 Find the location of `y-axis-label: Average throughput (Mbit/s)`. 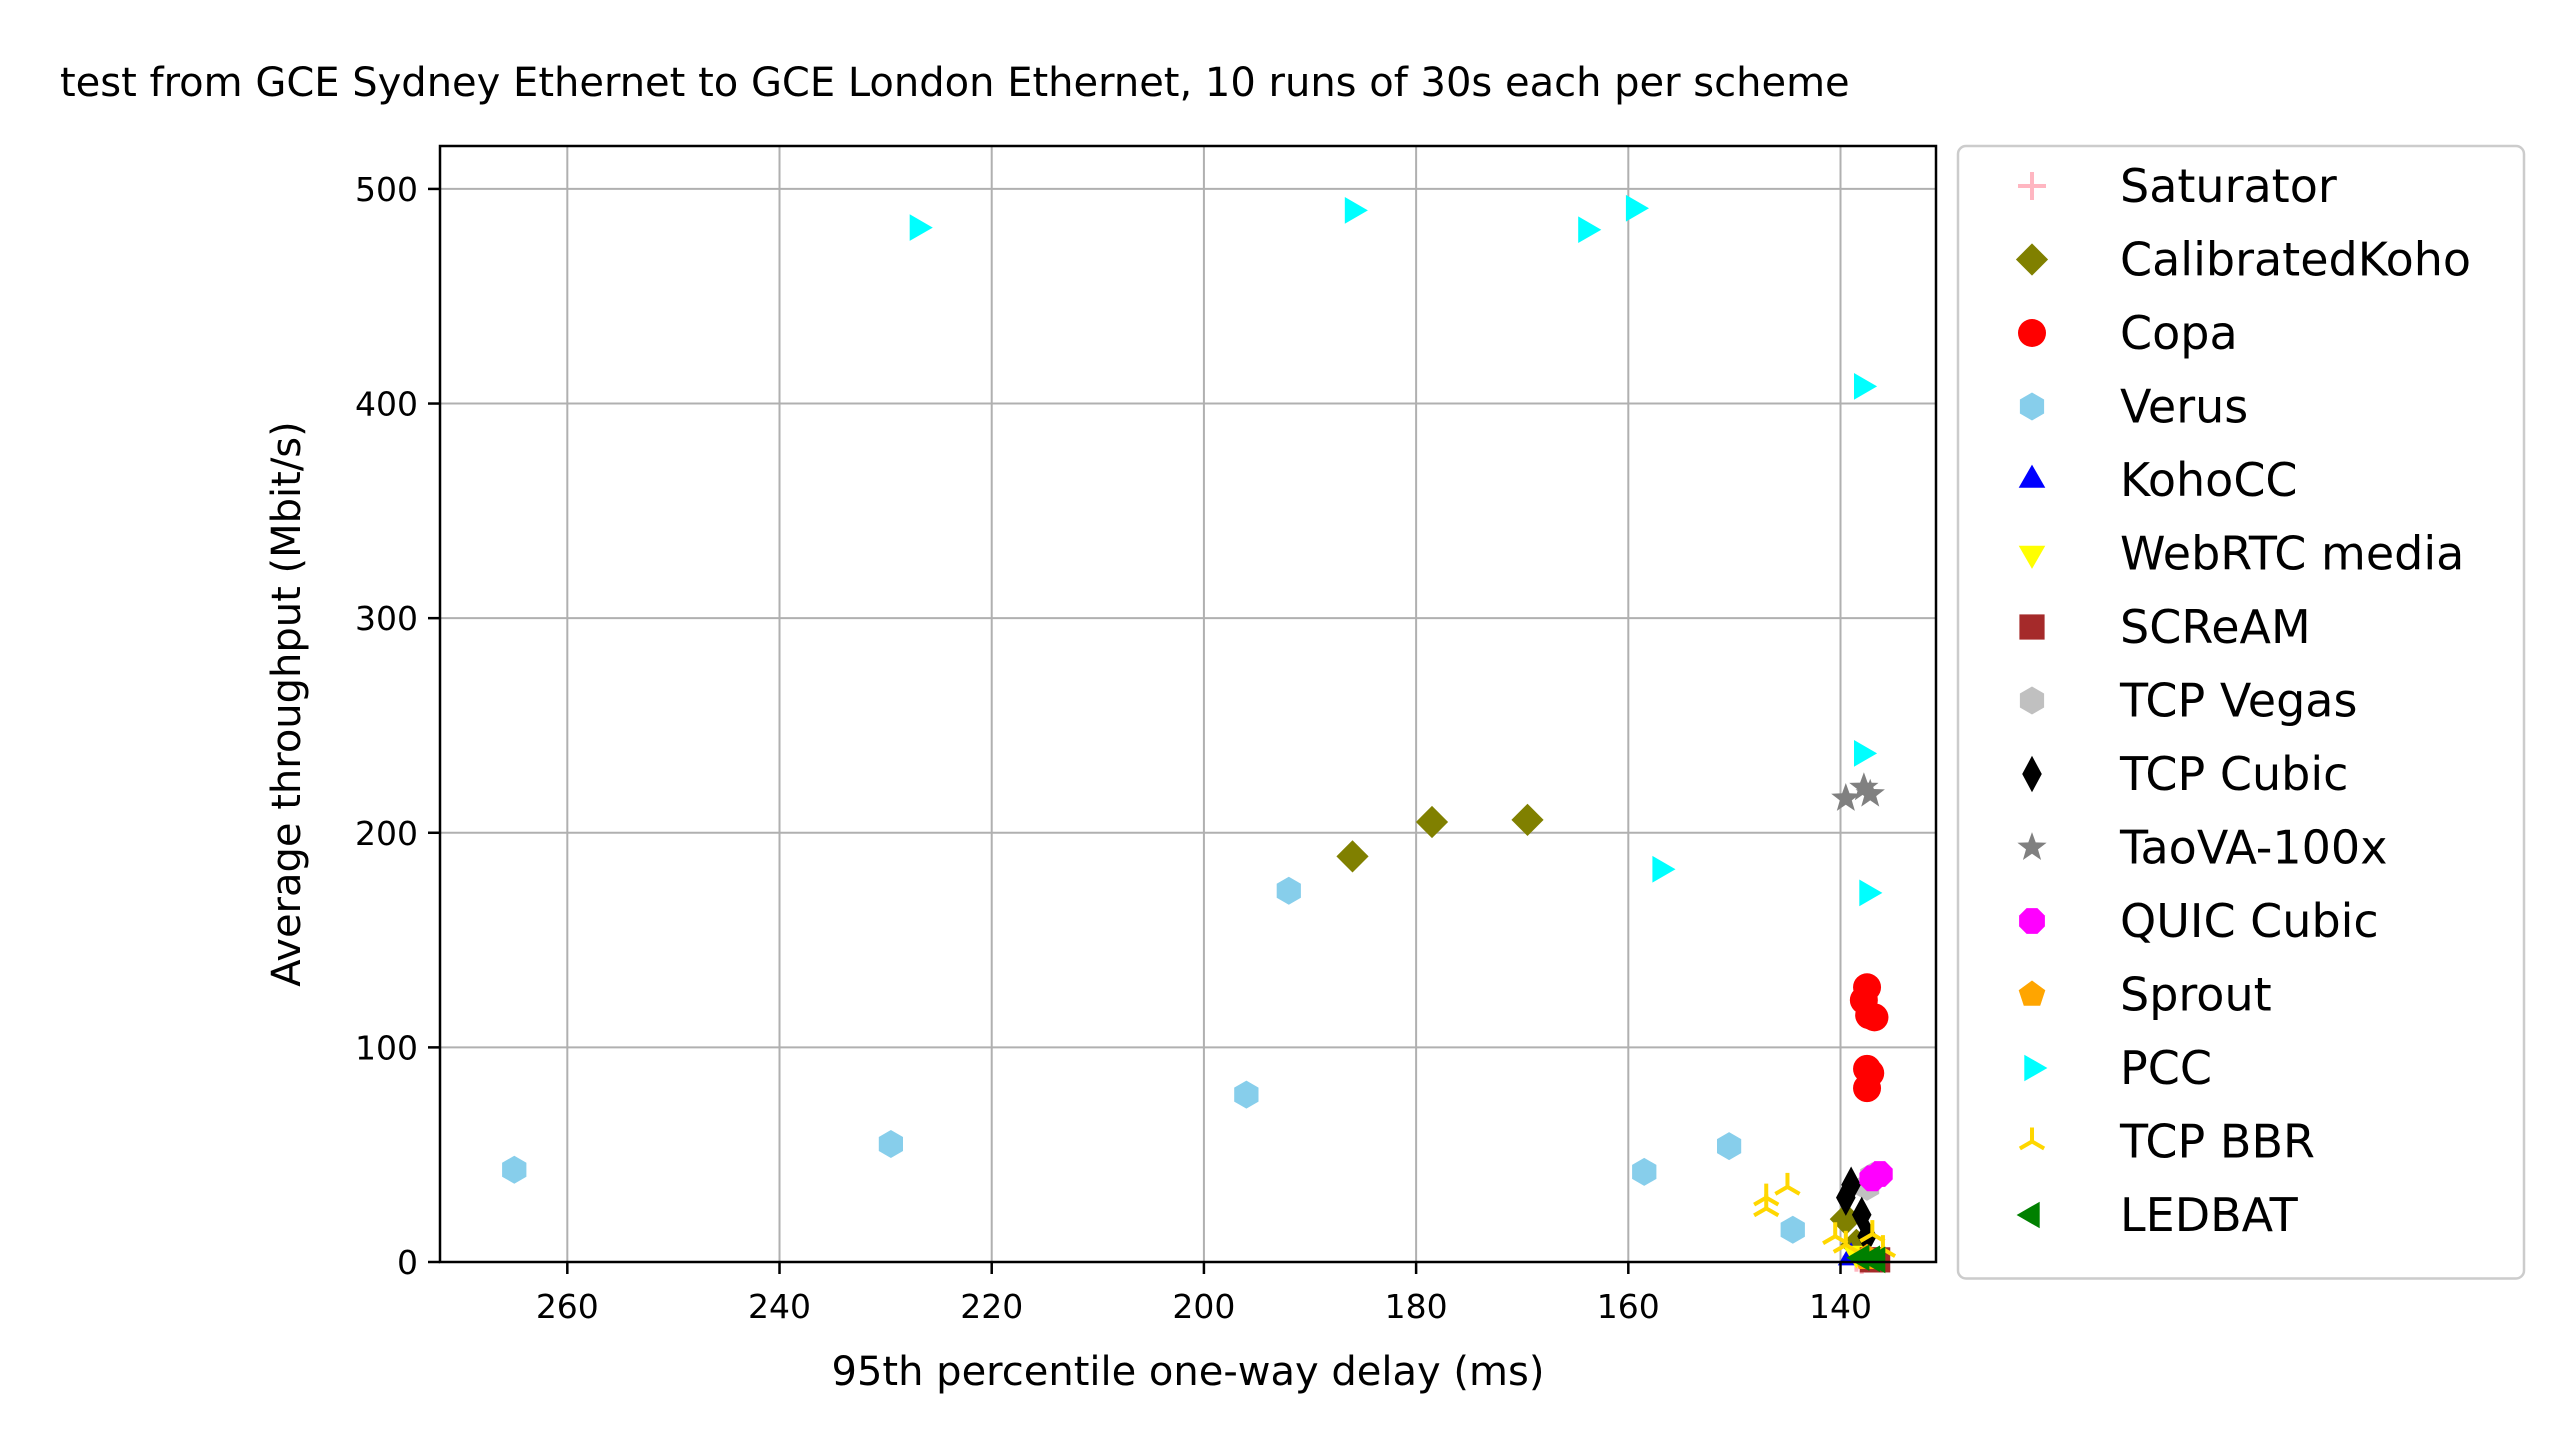

y-axis-label: Average throughput (Mbit/s) is located at coordinates (287, 704).